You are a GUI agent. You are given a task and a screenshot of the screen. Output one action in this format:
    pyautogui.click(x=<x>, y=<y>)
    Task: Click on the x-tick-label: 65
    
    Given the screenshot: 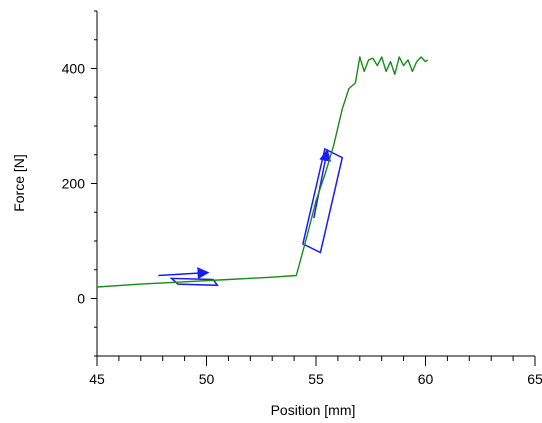 What is the action you would take?
    pyautogui.click(x=534, y=379)
    